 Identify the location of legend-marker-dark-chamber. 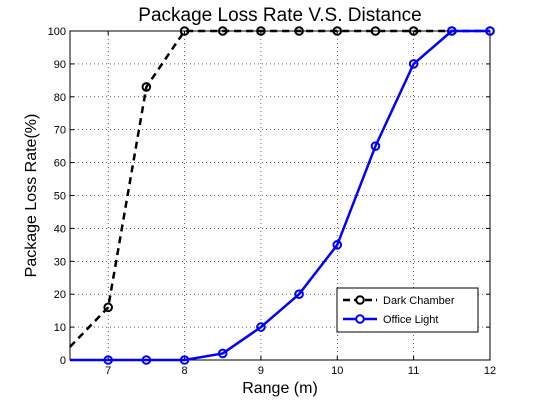
(360, 300).